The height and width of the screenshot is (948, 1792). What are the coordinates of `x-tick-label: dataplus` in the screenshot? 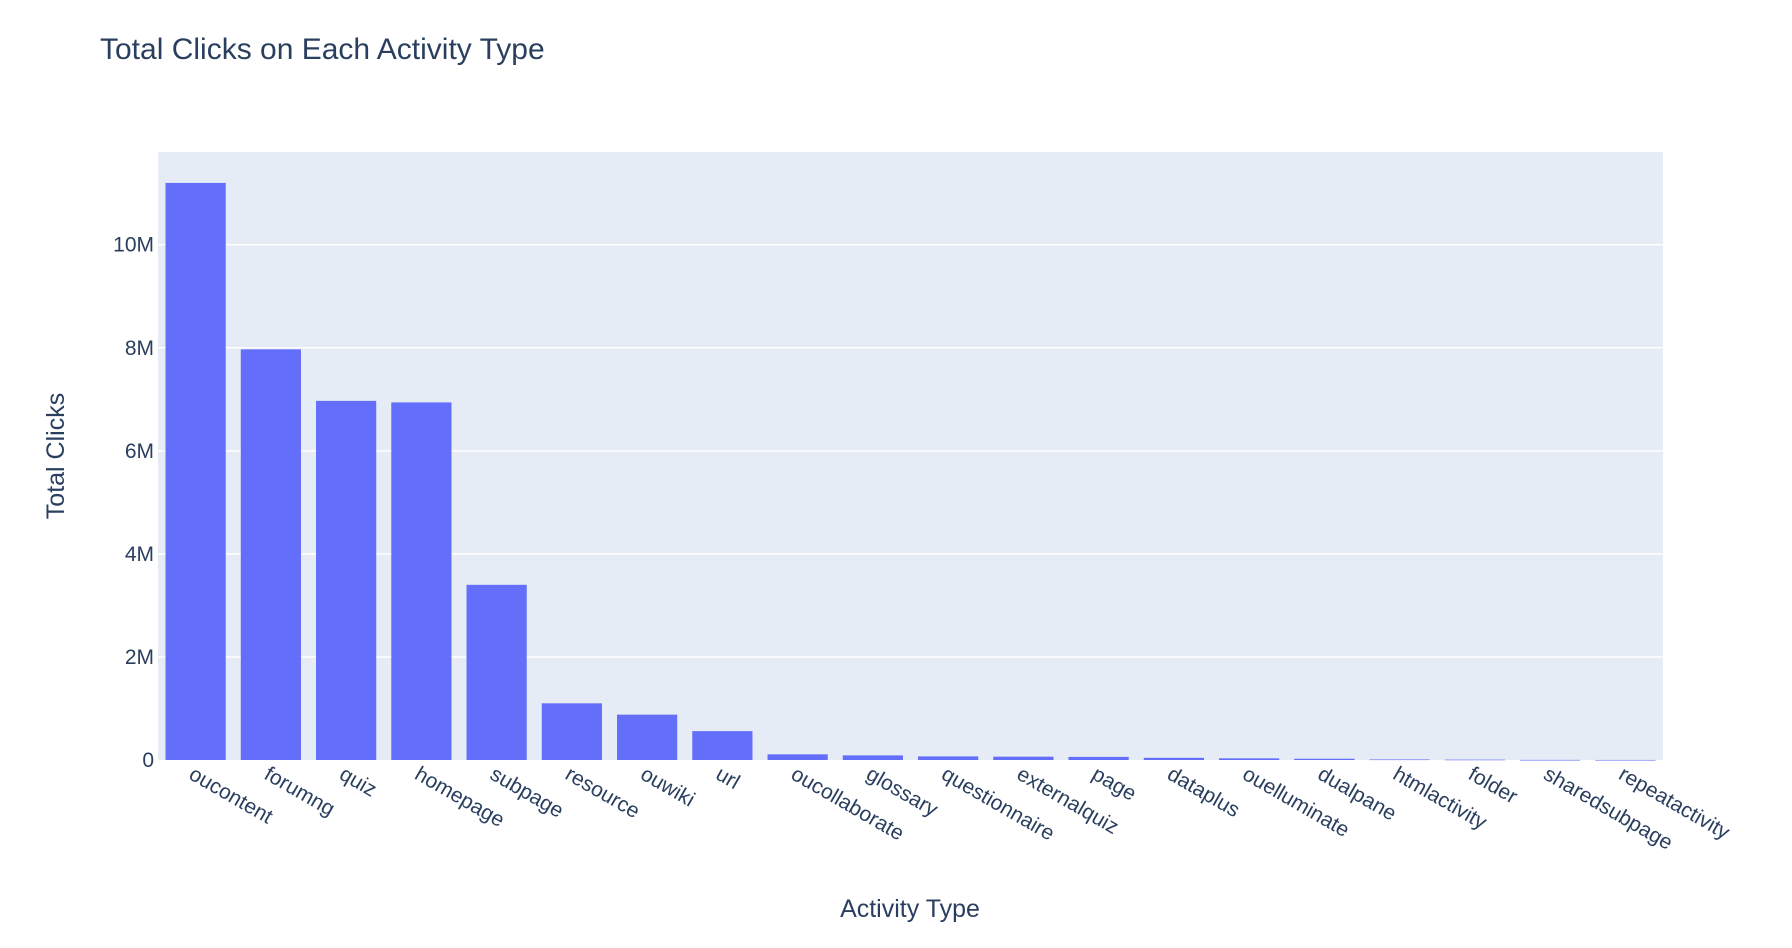 It's located at (1203, 792).